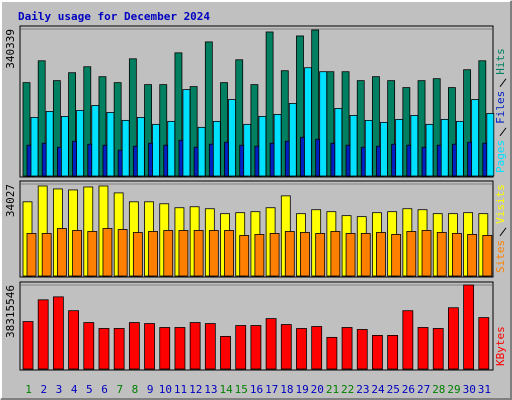 This screenshot has width=512, height=400. What do you see at coordinates (43, 389) in the screenshot?
I see `x-tick-label: 2` at bounding box center [43, 389].